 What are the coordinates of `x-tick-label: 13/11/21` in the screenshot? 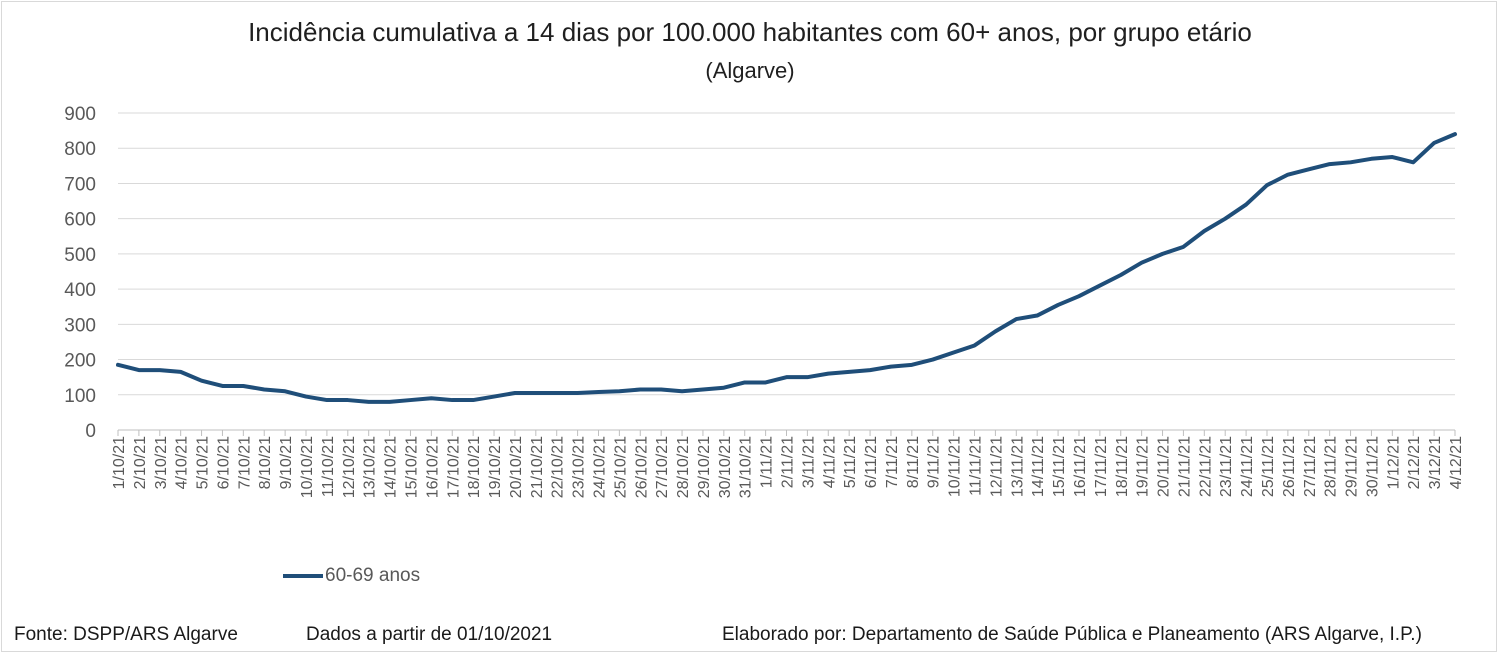 It's located at (1017, 466).